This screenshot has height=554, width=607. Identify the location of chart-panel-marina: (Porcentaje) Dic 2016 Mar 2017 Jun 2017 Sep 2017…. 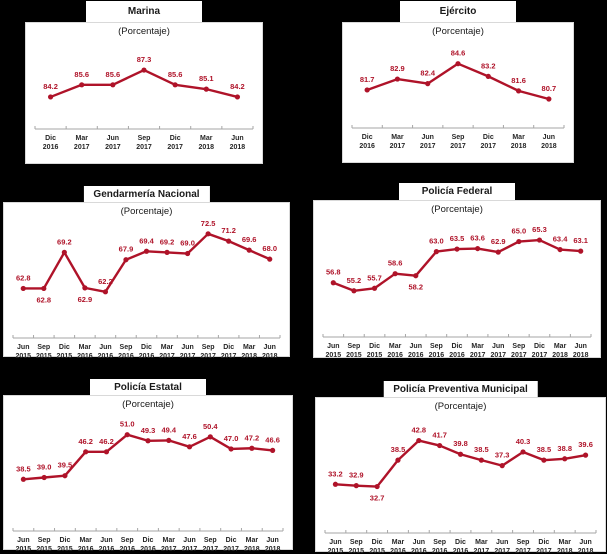
(144, 82).